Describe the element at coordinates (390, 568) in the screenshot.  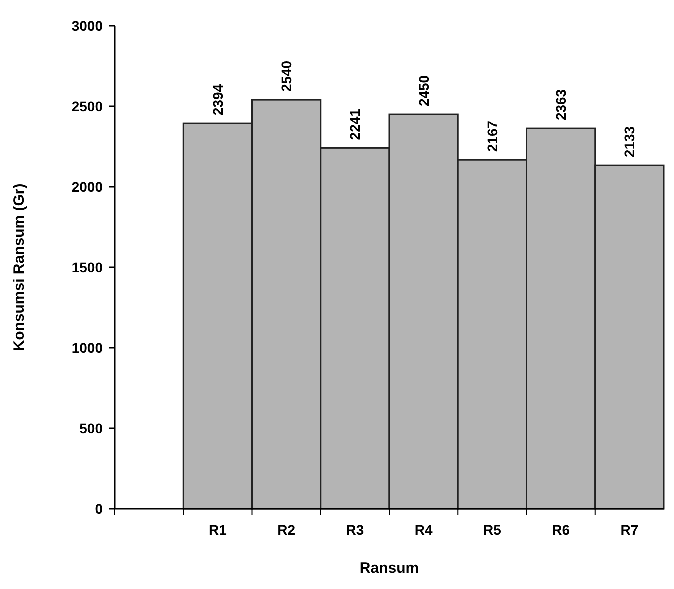
I see `x-axis-title: Ransum` at that location.